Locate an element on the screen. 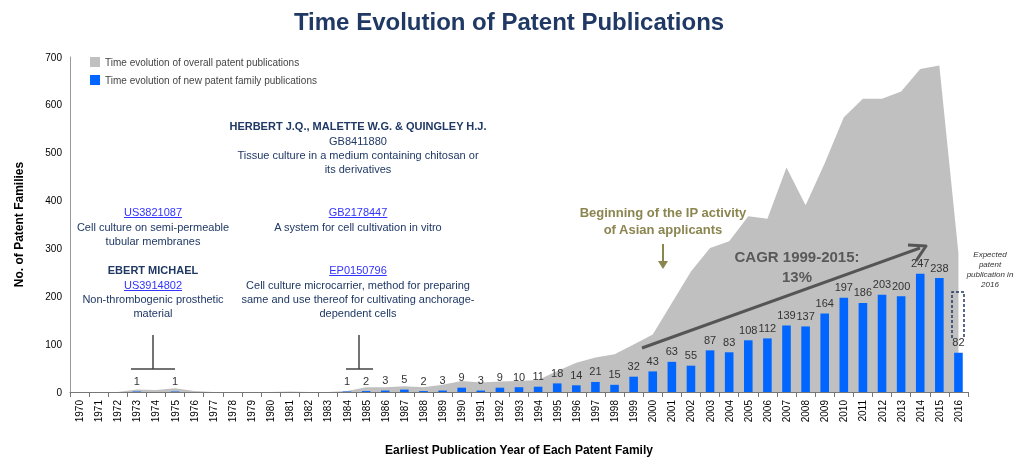  x-tick-label: 1974 is located at coordinates (156, 411).